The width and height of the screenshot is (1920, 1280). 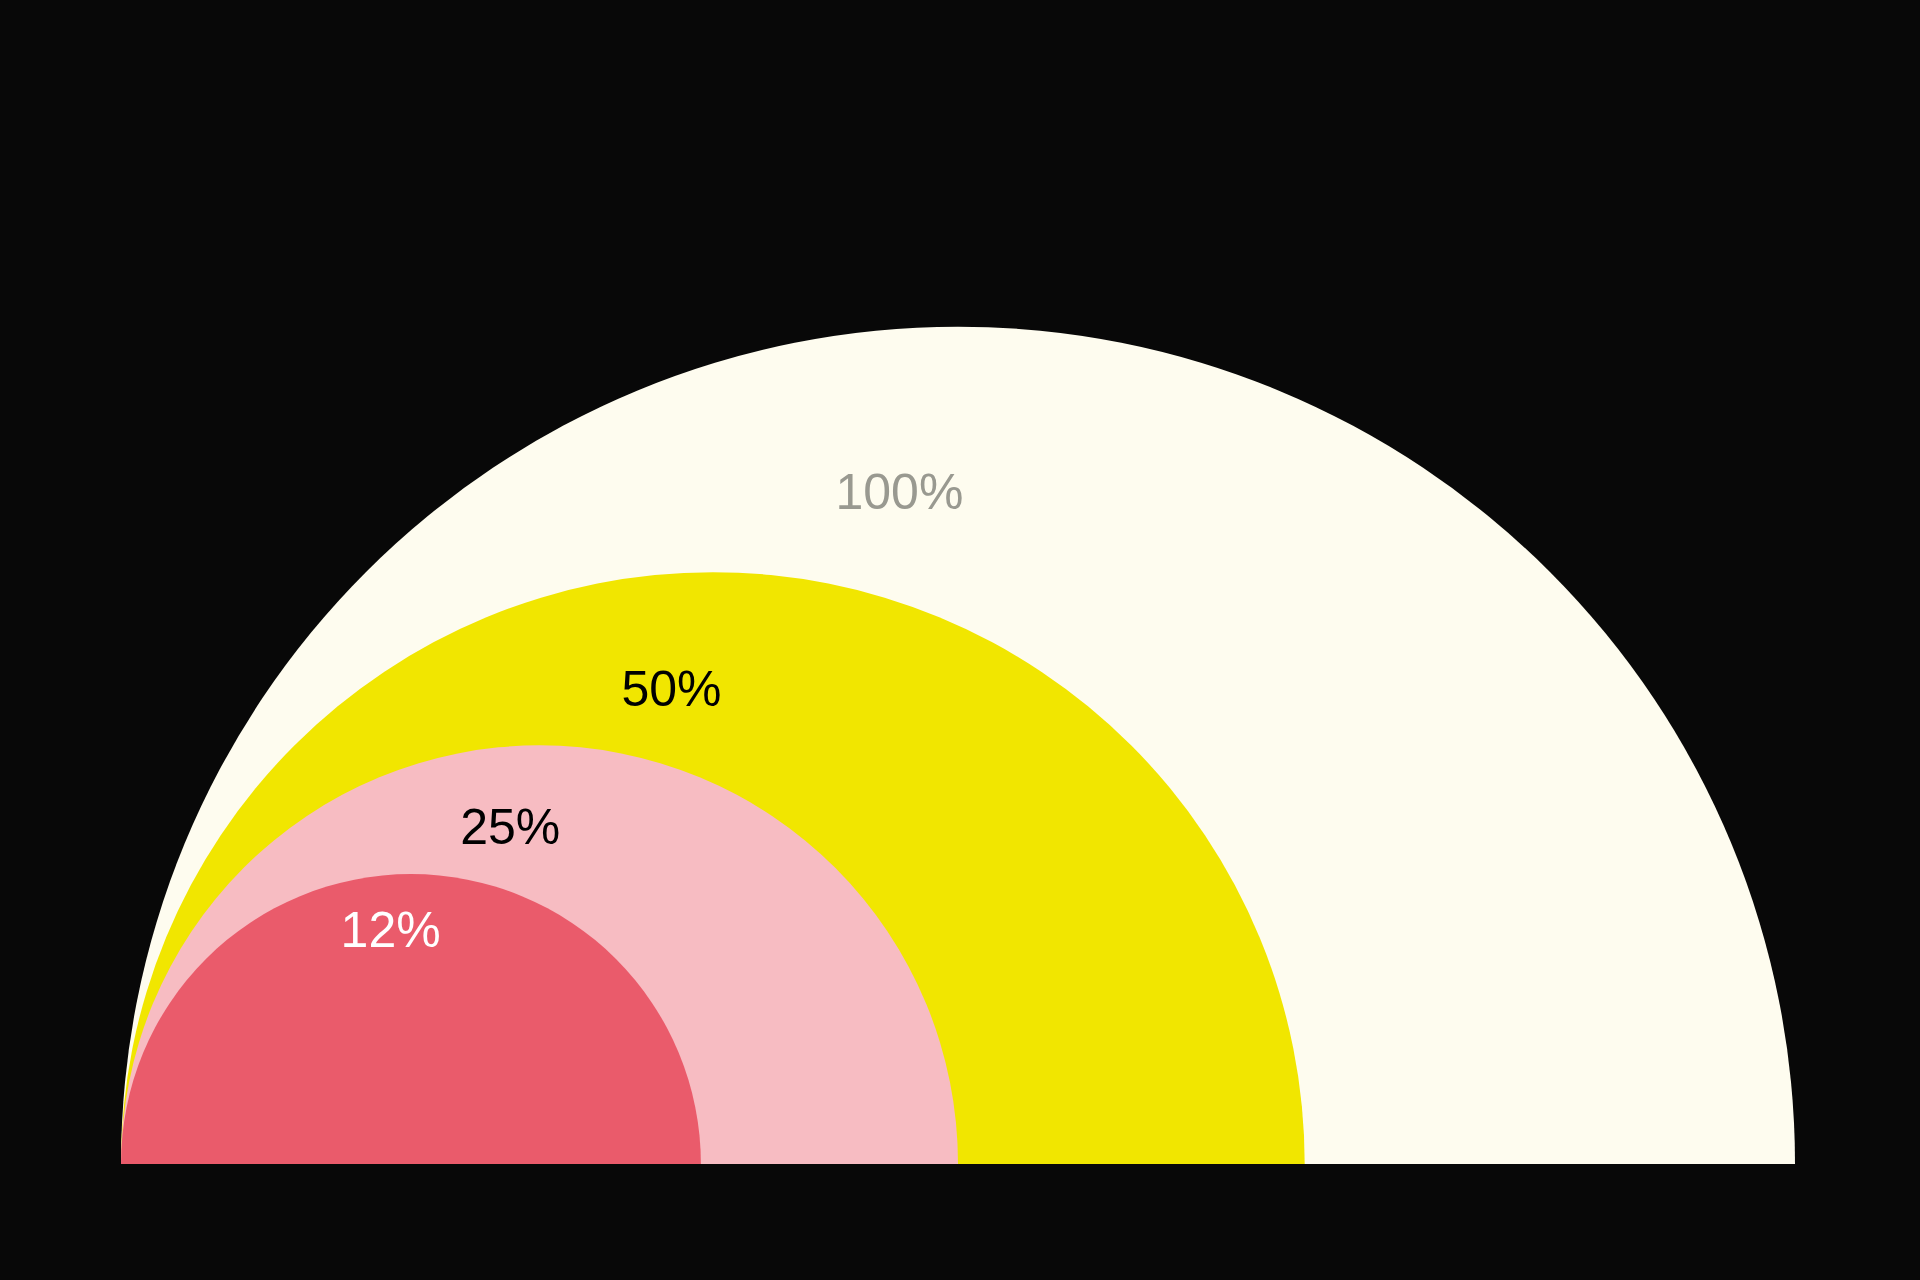 What do you see at coordinates (899, 492) in the screenshot?
I see `data-label: 100%` at bounding box center [899, 492].